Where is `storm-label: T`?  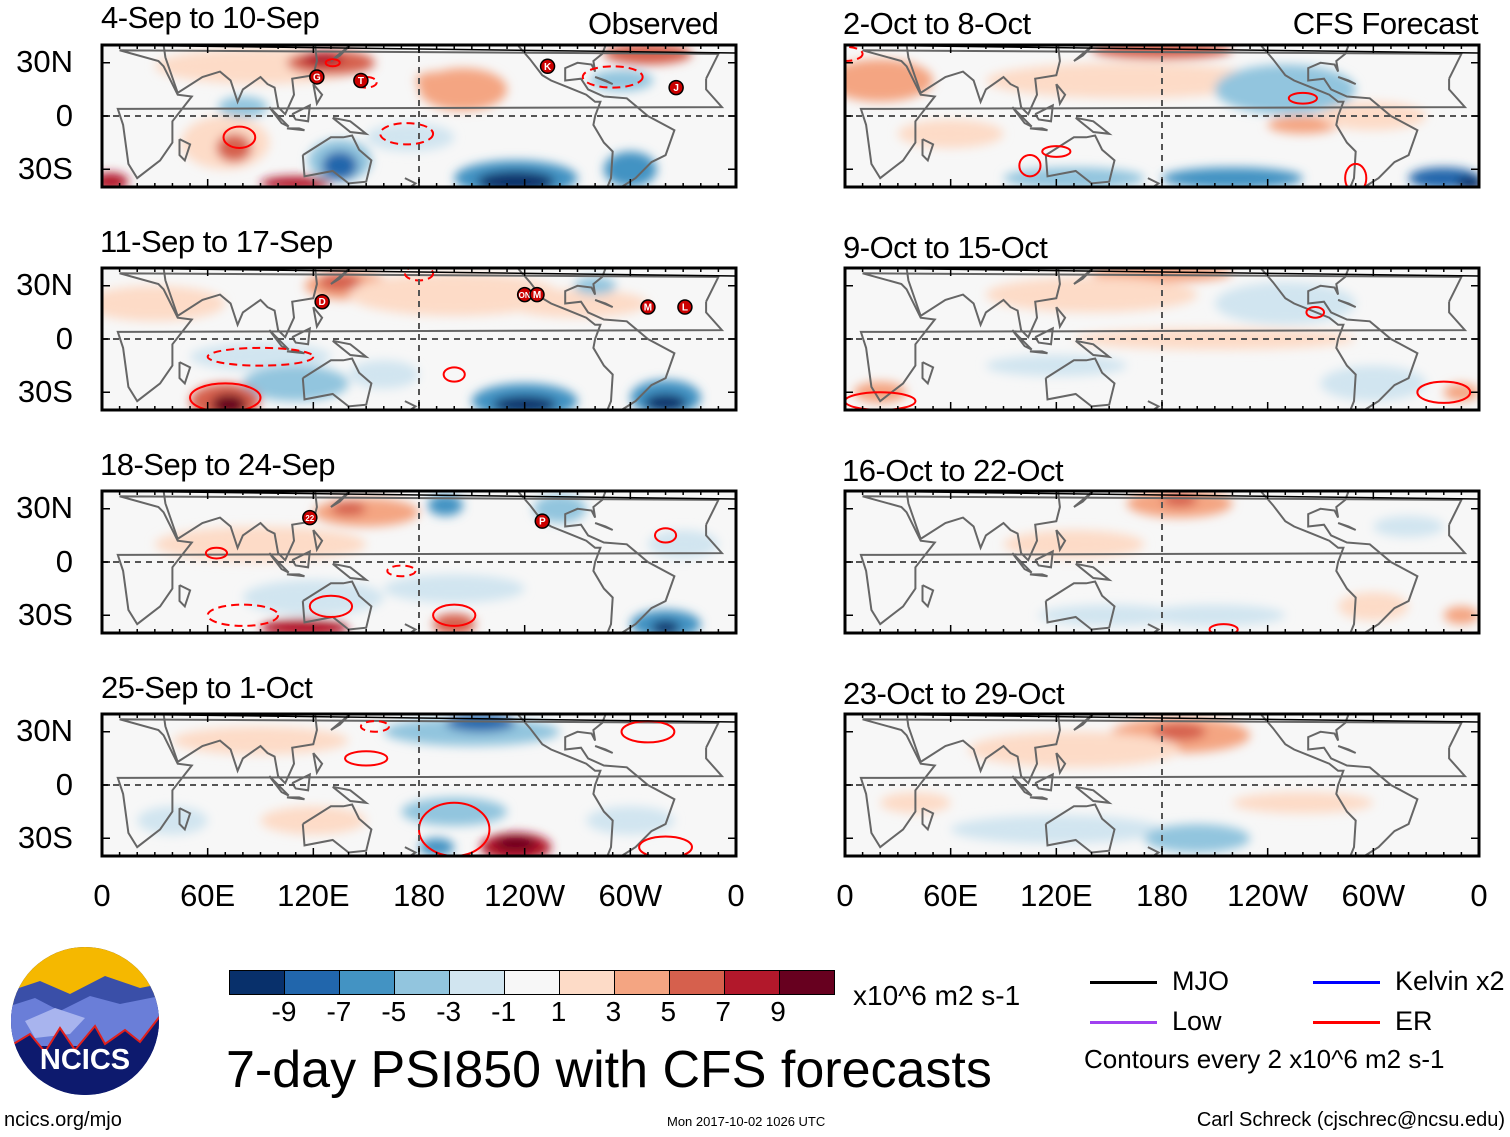 storm-label: T is located at coordinates (361, 81).